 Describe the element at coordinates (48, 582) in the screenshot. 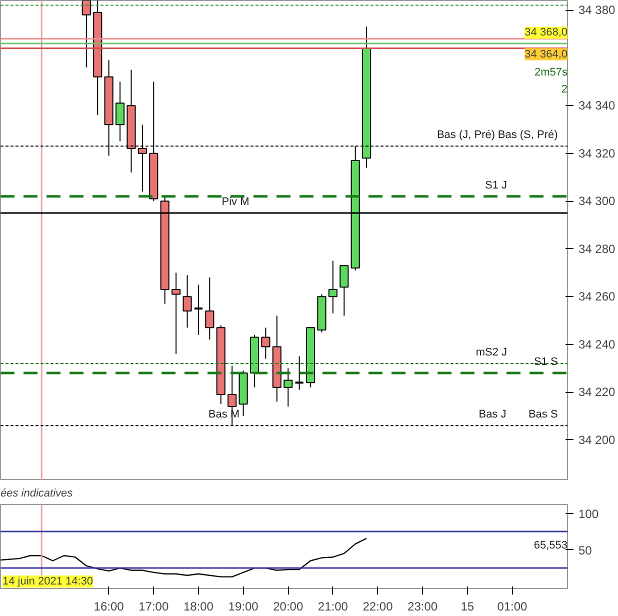

I see `ref-line-label: 14 juin 2021 14:30` at that location.